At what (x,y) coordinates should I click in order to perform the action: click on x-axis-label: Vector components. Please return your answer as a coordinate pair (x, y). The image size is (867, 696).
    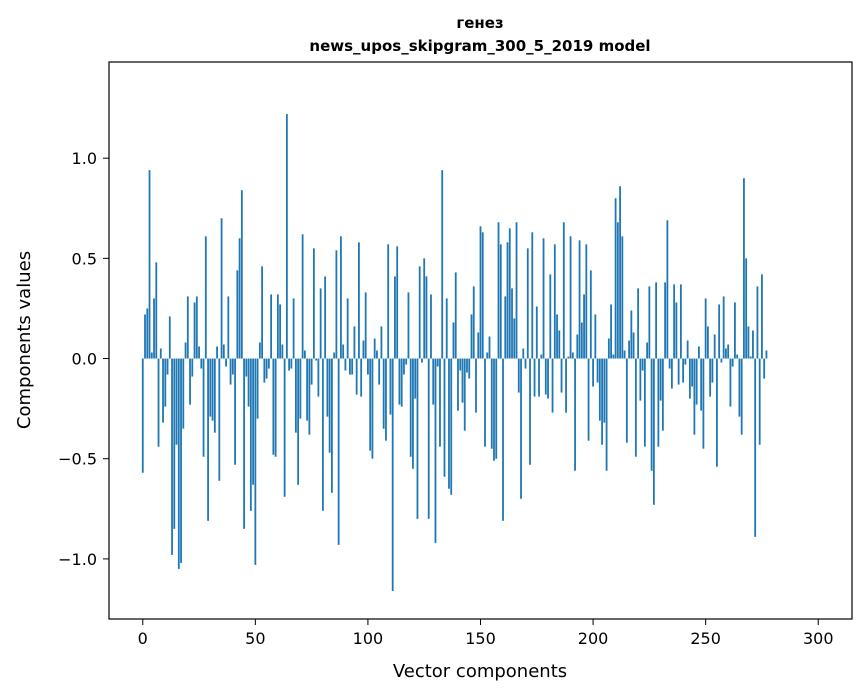
    Looking at the image, I should click on (480, 671).